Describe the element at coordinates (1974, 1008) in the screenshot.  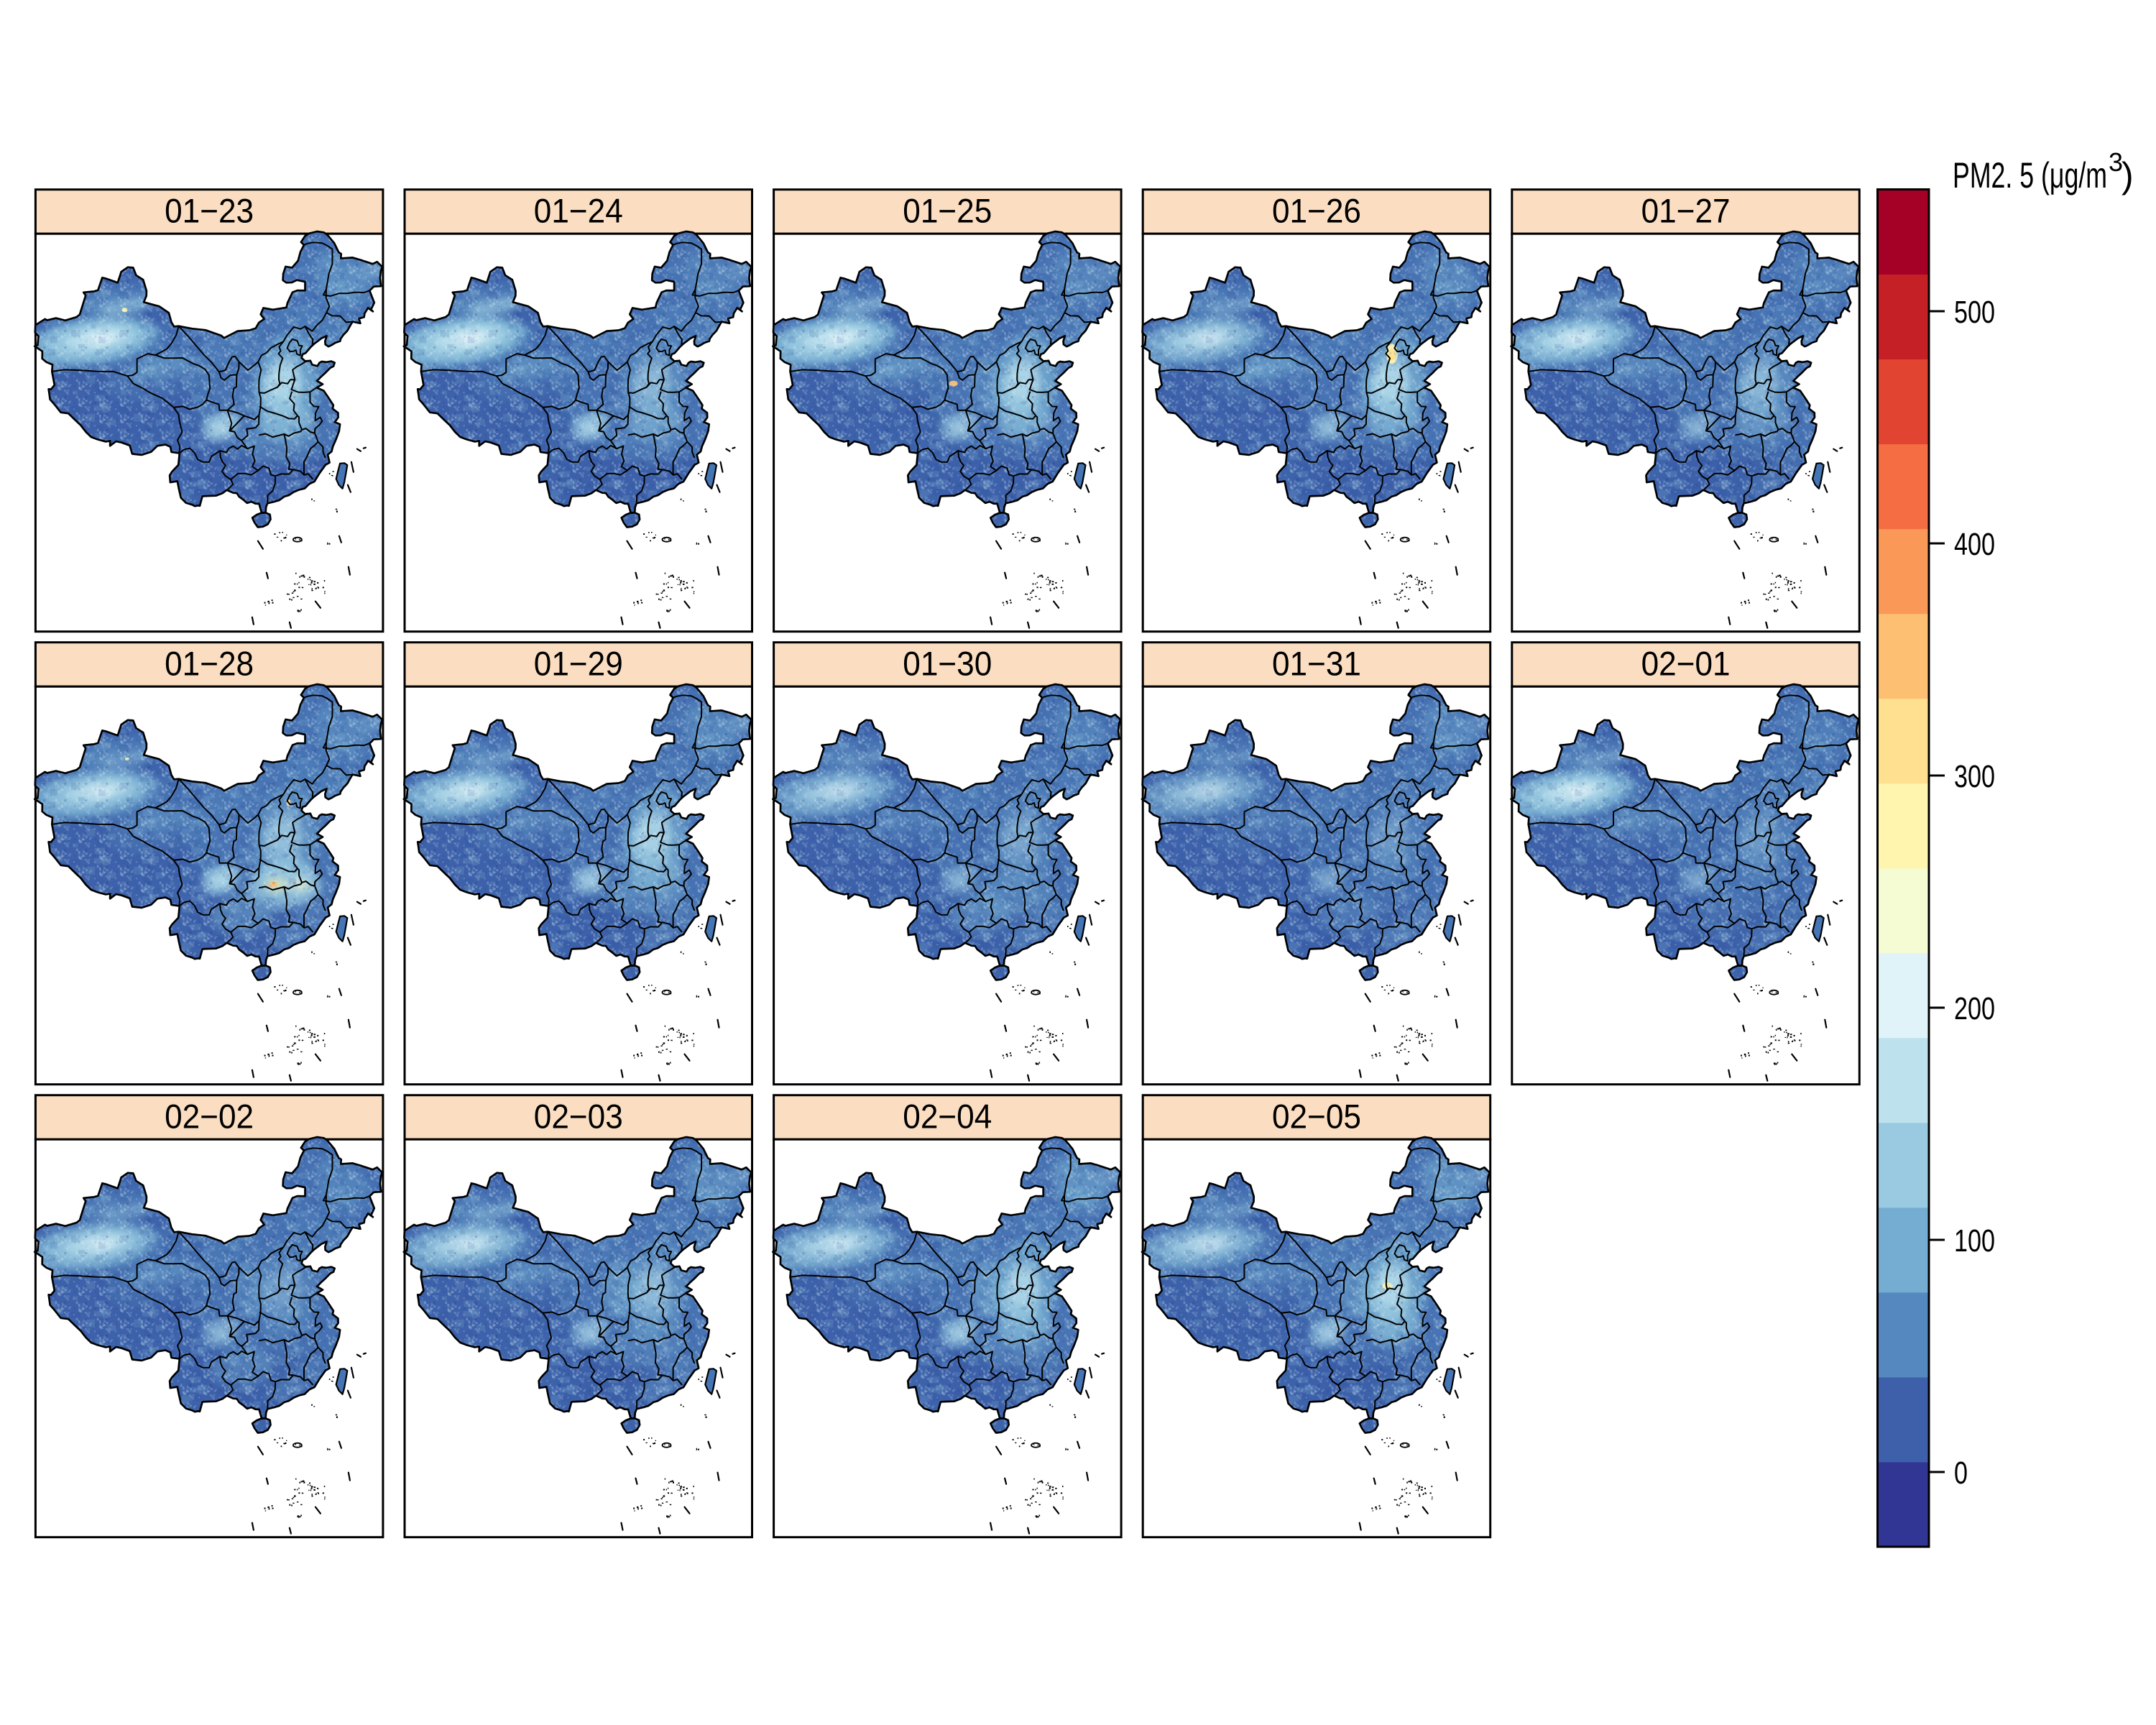
I see `svg-text: 200` at that location.